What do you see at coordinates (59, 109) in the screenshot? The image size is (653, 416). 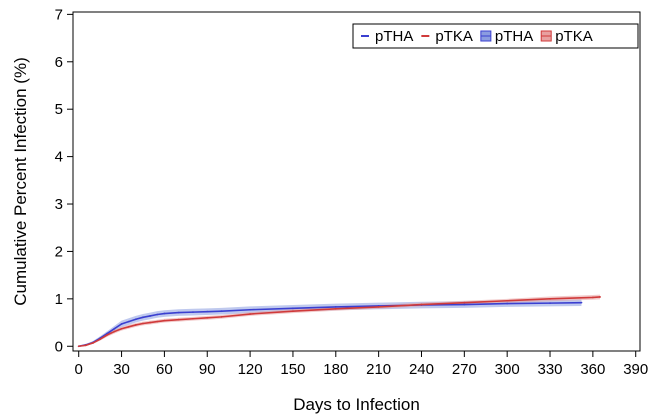 I see `y-tick-label: 5` at bounding box center [59, 109].